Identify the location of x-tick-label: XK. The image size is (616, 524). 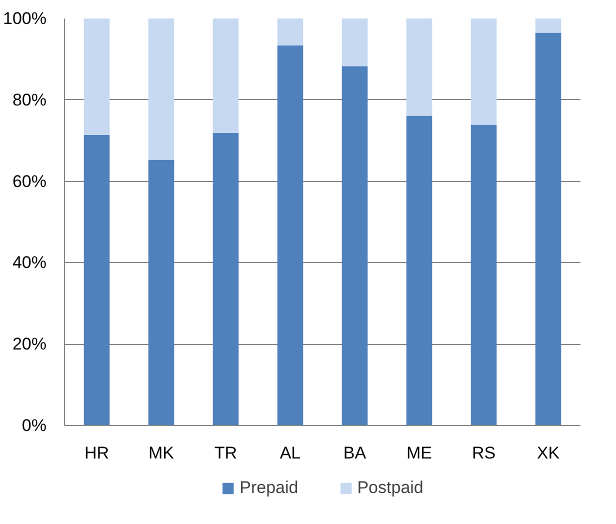
(548, 453).